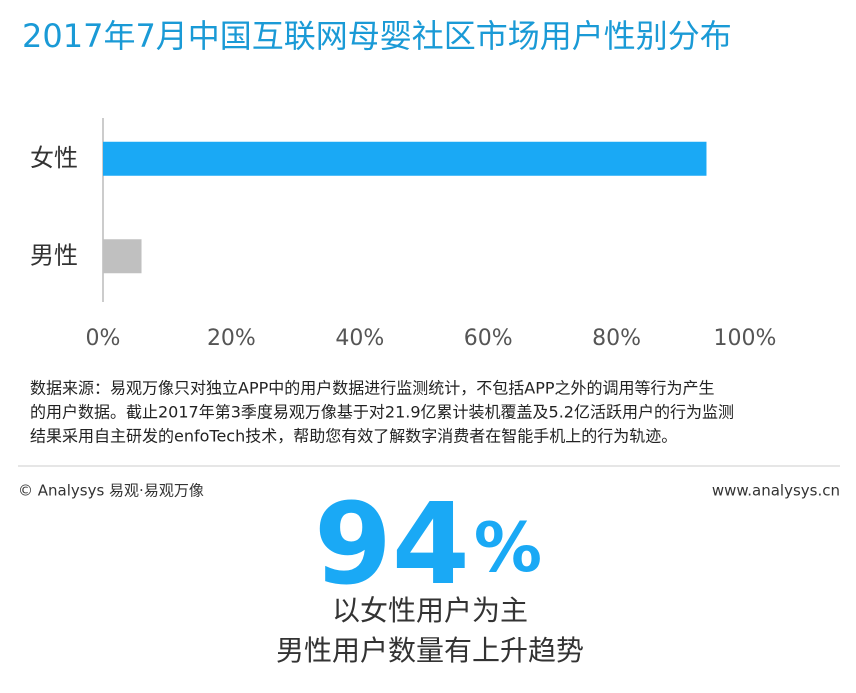 The width and height of the screenshot is (856, 693). Describe the element at coordinates (377, 36) in the screenshot. I see `chart-title: 2017年7月中国互联网母婴社区市场用户性别分布` at that location.